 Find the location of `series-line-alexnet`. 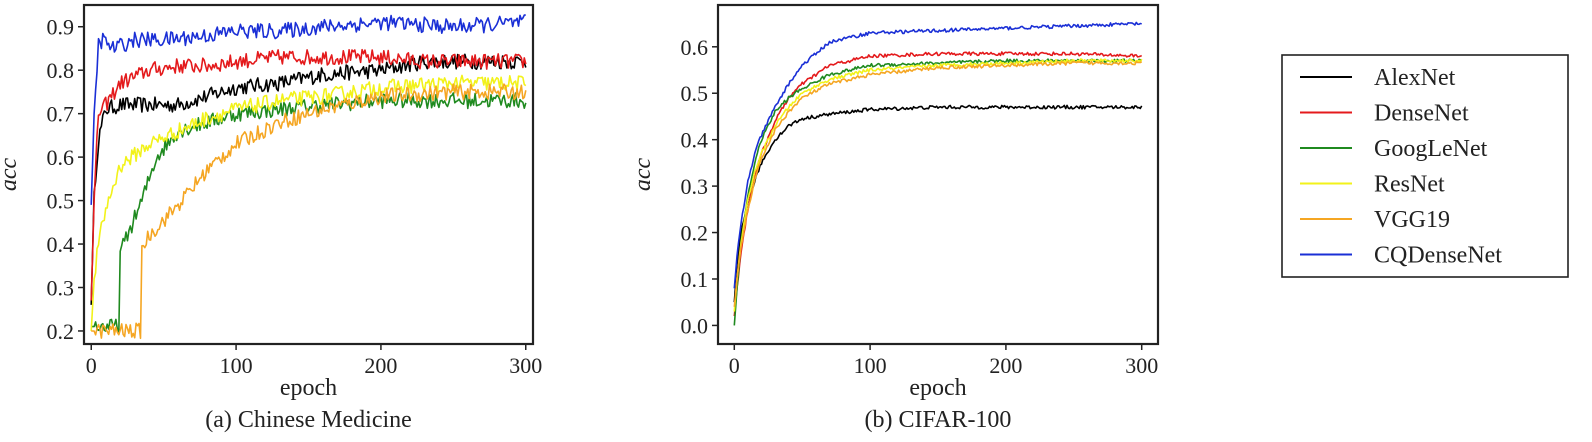

series-line-alexnet is located at coordinates (938, 203).